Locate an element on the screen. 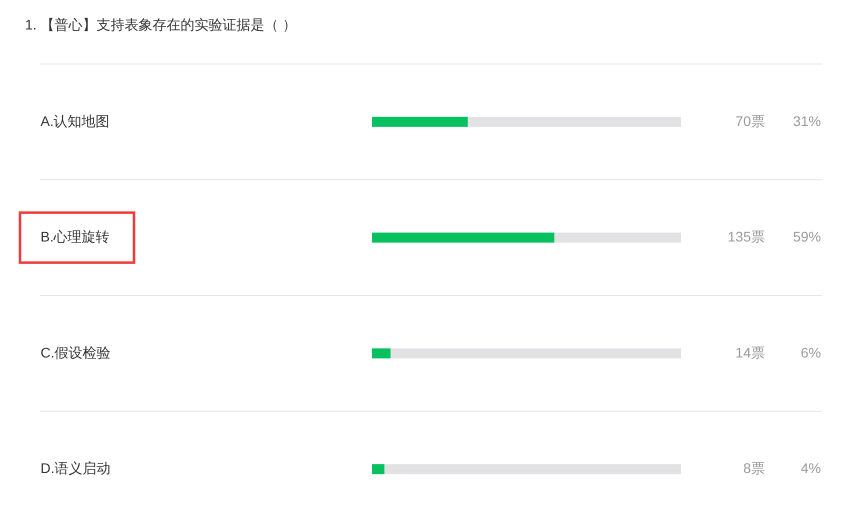 The image size is (862, 527). y-tick-label: D.语义启动 is located at coordinates (75, 468).